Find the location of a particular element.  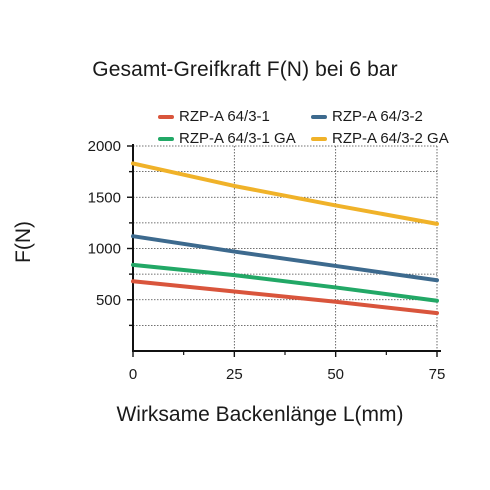

x-tick-label: 50 is located at coordinates (335, 374).